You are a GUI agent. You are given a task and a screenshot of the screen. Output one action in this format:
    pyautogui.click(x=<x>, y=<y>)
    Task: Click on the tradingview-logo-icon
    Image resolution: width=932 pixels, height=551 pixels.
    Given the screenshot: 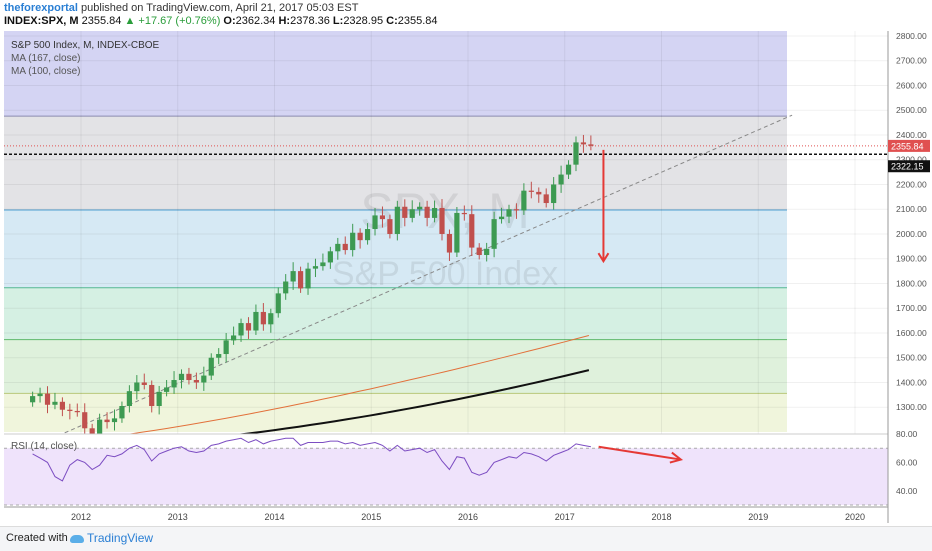 What is the action you would take?
    pyautogui.click(x=77, y=538)
    